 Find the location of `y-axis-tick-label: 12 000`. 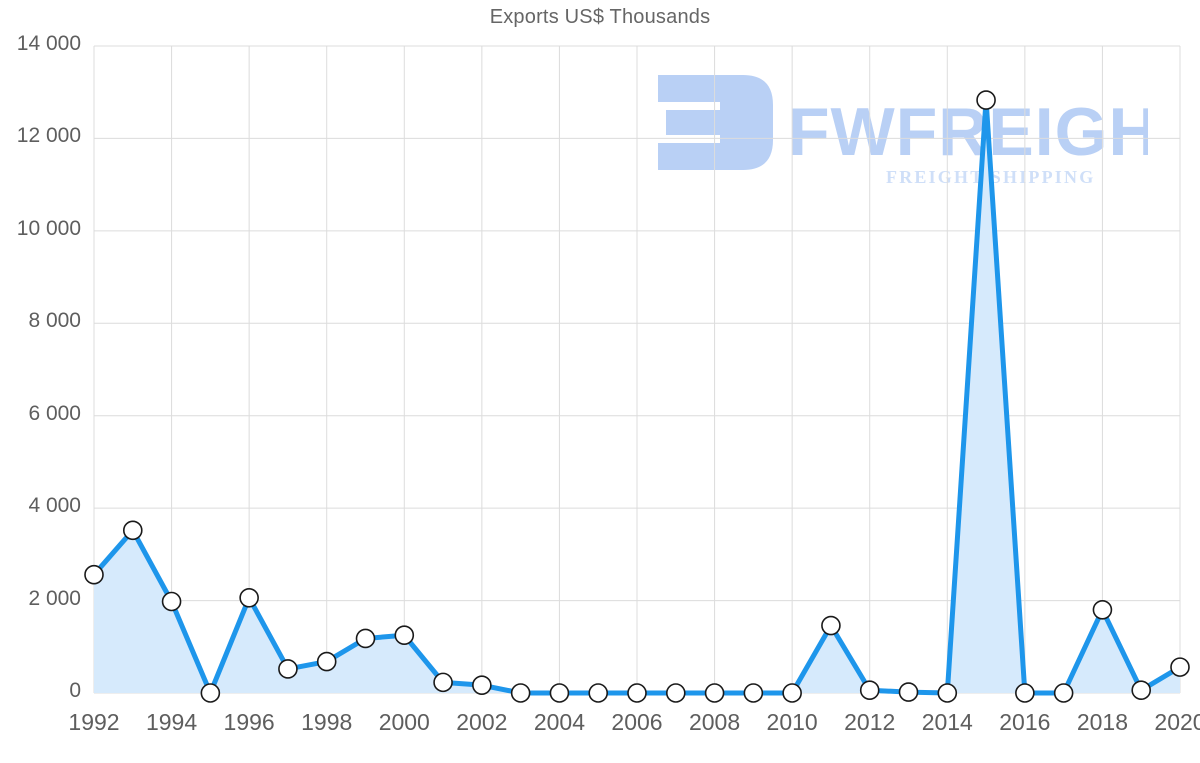

y-axis-tick-label: 12 000 is located at coordinates (48, 136).